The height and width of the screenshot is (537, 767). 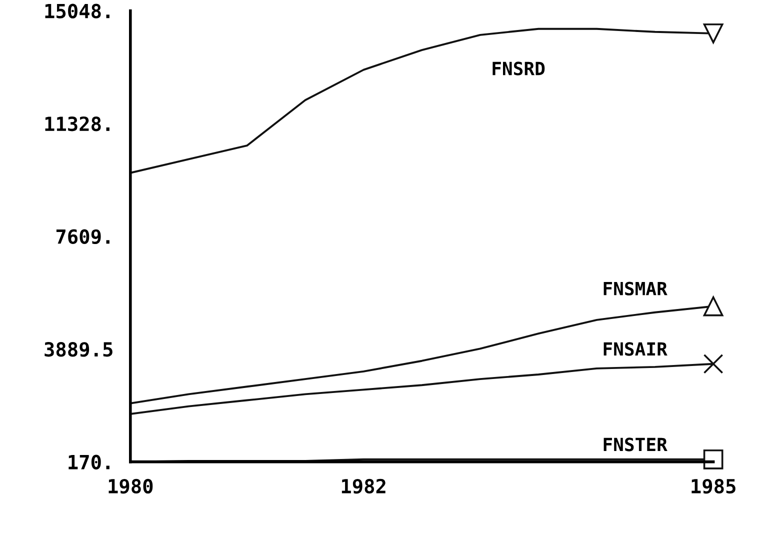 I want to click on y-tick-label: 11328., so click(x=77, y=124).